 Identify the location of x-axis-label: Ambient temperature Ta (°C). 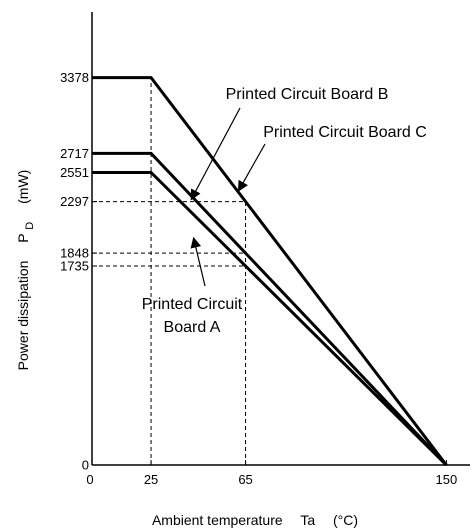
(255, 520).